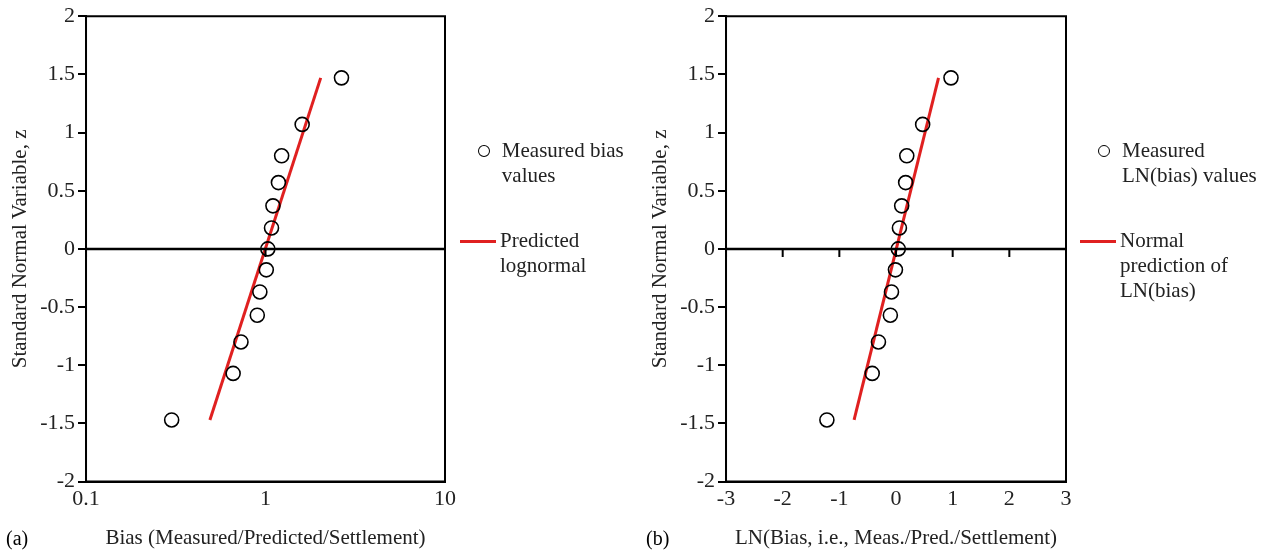  I want to click on x-tick-label: -3, so click(726, 497).